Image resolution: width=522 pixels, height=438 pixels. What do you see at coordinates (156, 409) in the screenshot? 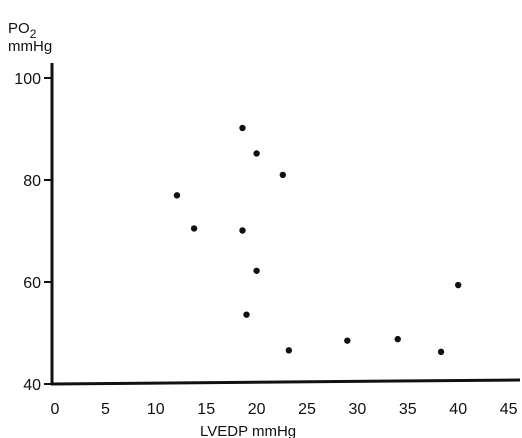
I see `x-tick-label: 10` at bounding box center [156, 409].